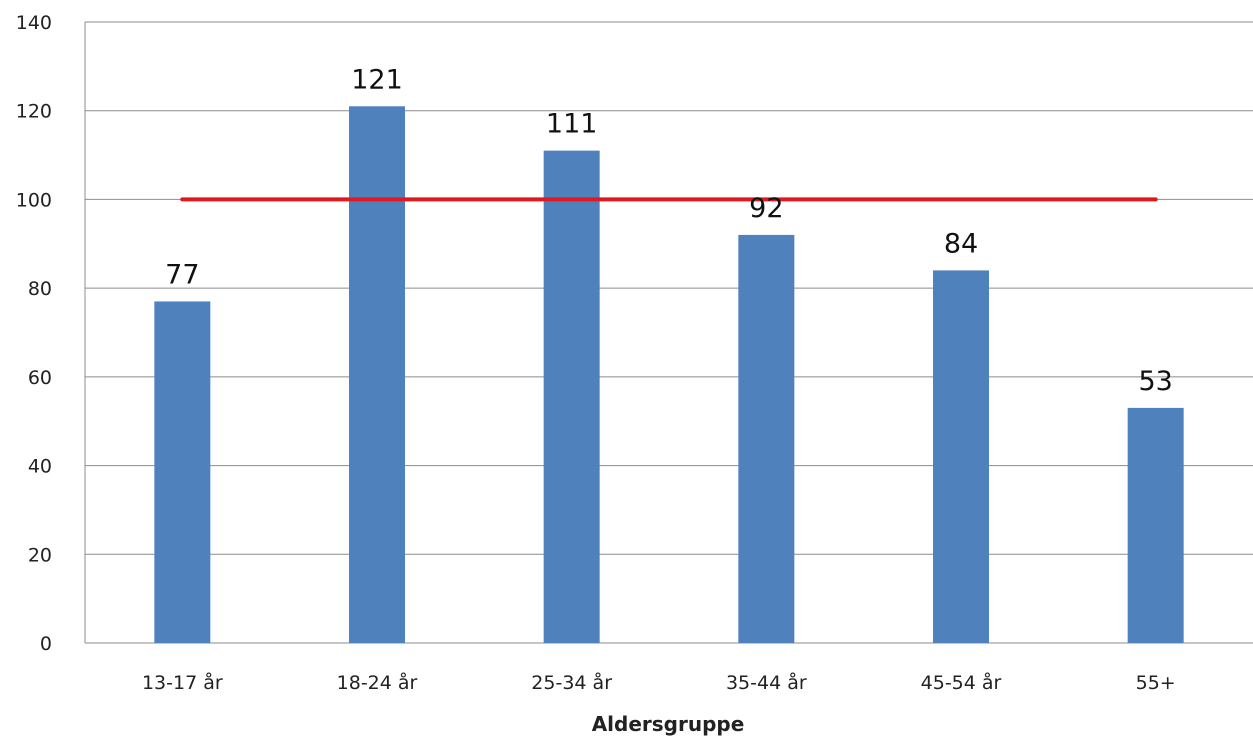  Describe the element at coordinates (377, 682) in the screenshot. I see `x-tick-label: 18-24 år` at that location.